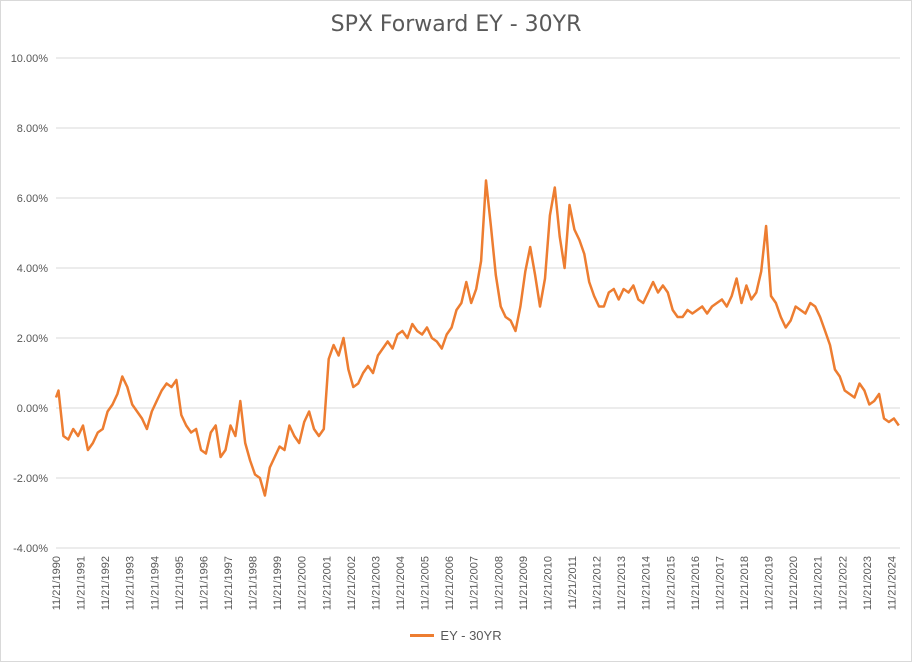 The height and width of the screenshot is (662, 912). What do you see at coordinates (180, 583) in the screenshot?
I see `x-tick-label: 11/21/1995` at bounding box center [180, 583].